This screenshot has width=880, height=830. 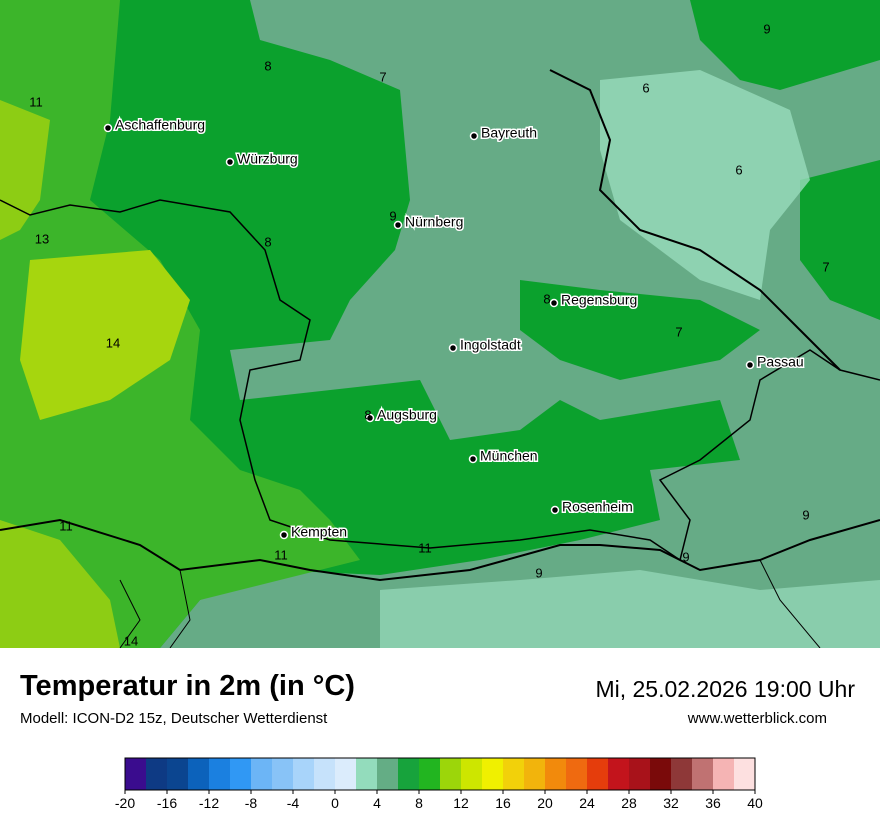 I want to click on title: Temperatur in 2m (in °C), so click(x=187, y=686).